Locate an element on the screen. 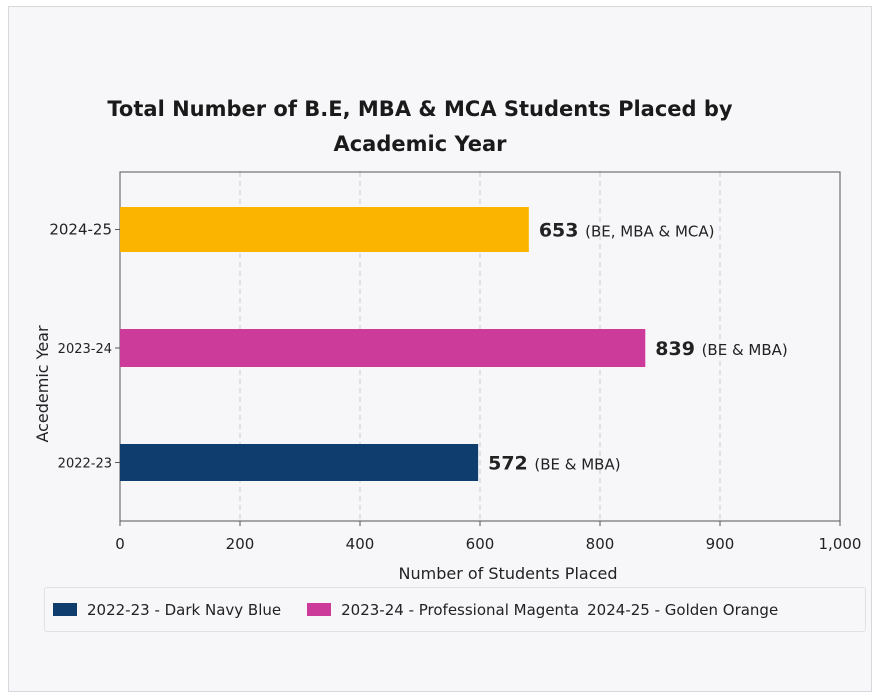 Image resolution: width=880 pixels, height=700 pixels. data-label: 653 (BE, MBA & MCA) is located at coordinates (627, 231).